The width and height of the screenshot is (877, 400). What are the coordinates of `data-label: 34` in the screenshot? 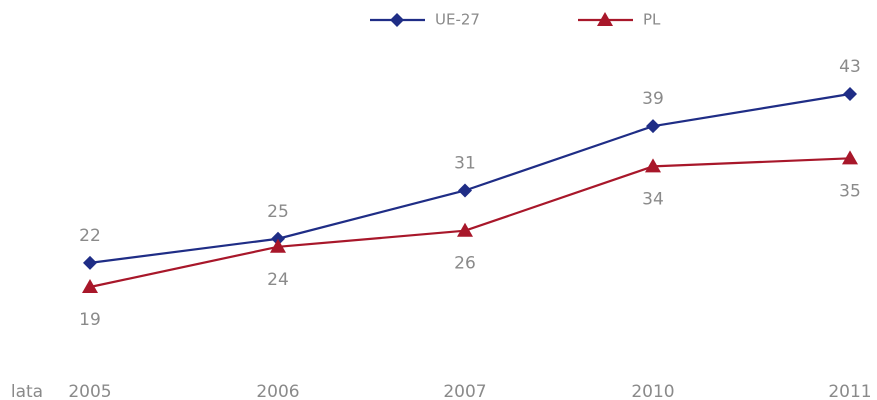 It's located at (653, 199).